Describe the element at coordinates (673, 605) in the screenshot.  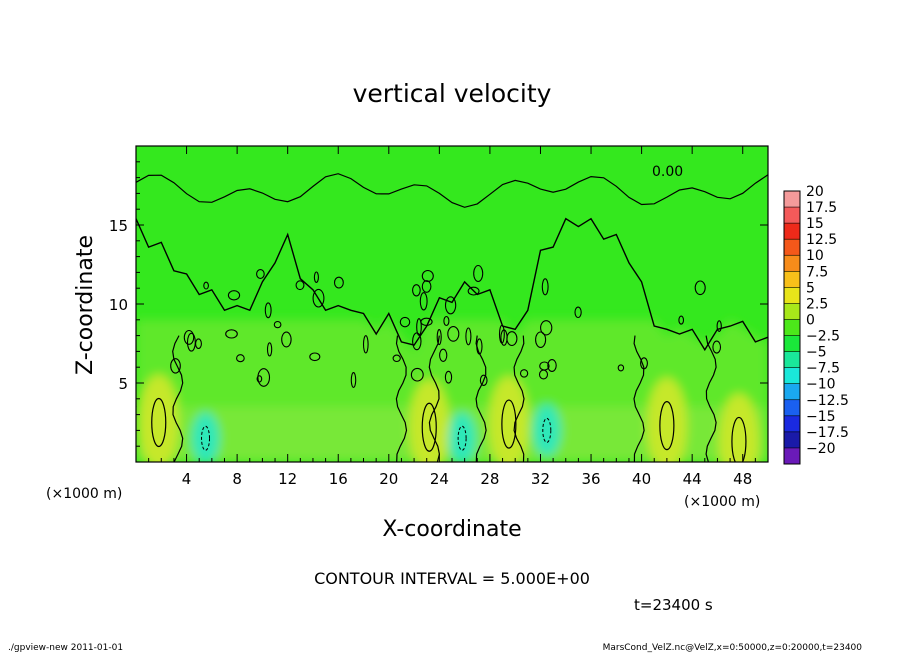
I see `time-label: t=23400 s` at that location.